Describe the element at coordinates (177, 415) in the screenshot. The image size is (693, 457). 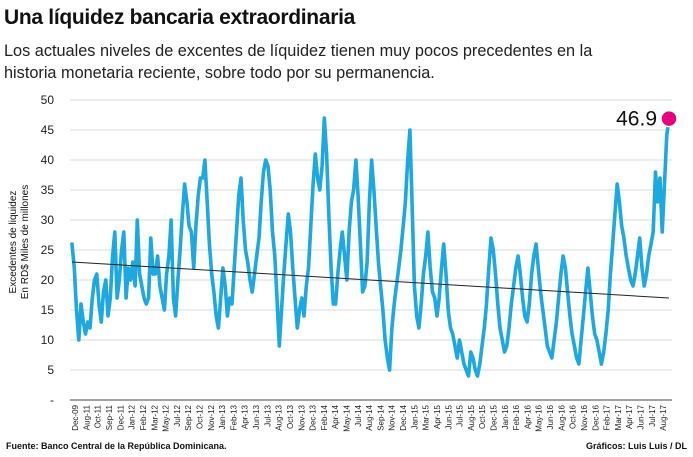
I see `x-tick-label: Jul-12` at that location.